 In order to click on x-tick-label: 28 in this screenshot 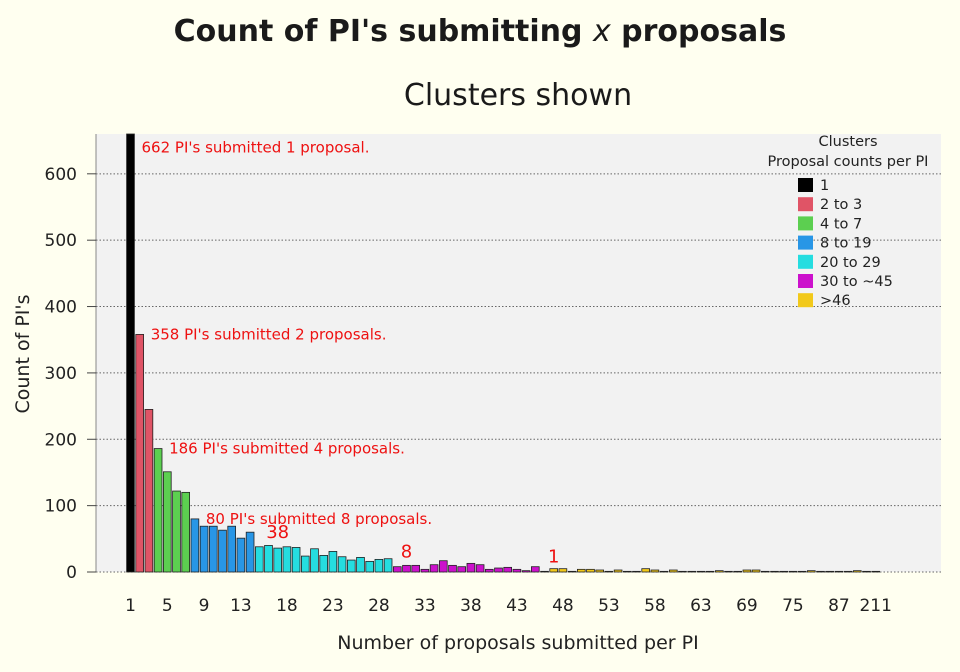, I will do `click(379, 606)`.